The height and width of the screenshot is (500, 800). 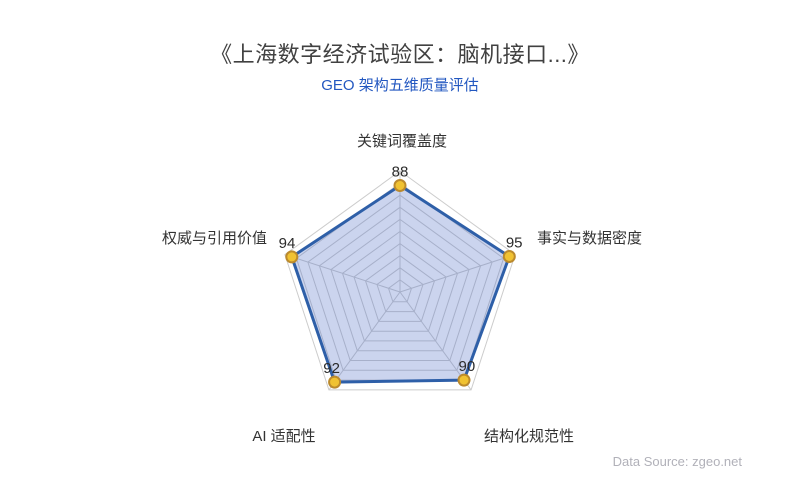 What do you see at coordinates (287, 243) in the screenshot?
I see `data-point-value-label: 94` at bounding box center [287, 243].